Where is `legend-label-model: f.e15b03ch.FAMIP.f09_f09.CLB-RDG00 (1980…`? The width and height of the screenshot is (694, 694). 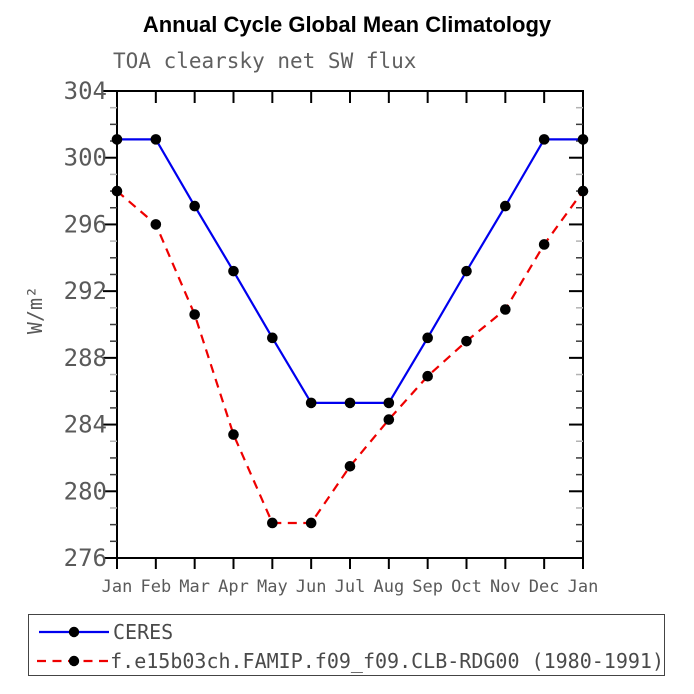 legend-label-model: f.e15b03ch.FAMIP.f09_f09.CLB-RDG00 (1980… is located at coordinates (387, 660).